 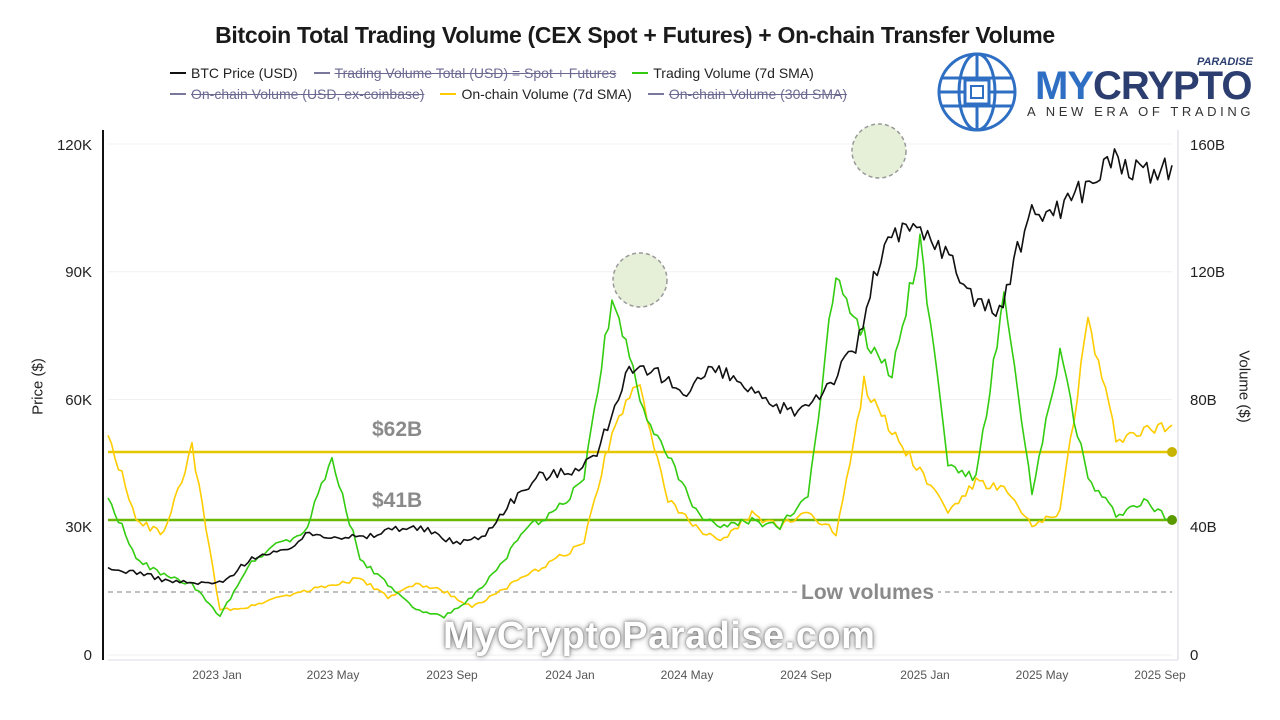 What do you see at coordinates (1064, 86) in the screenshot?
I see `logo-brand-my: MY` at bounding box center [1064, 86].